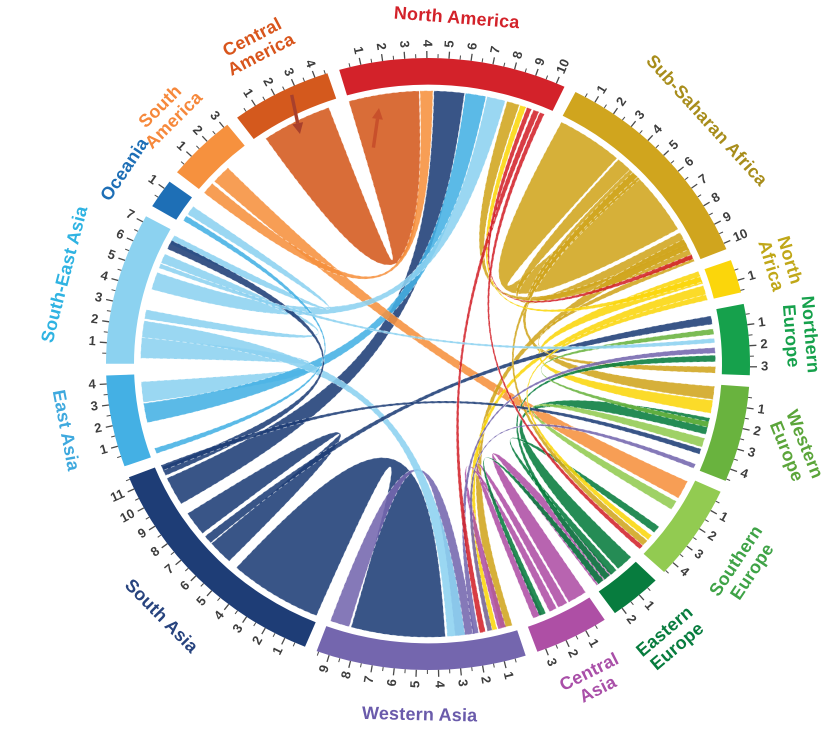 The width and height of the screenshot is (826, 735). I want to click on flow-south-asia-to-western-asia, so click(340, 547).